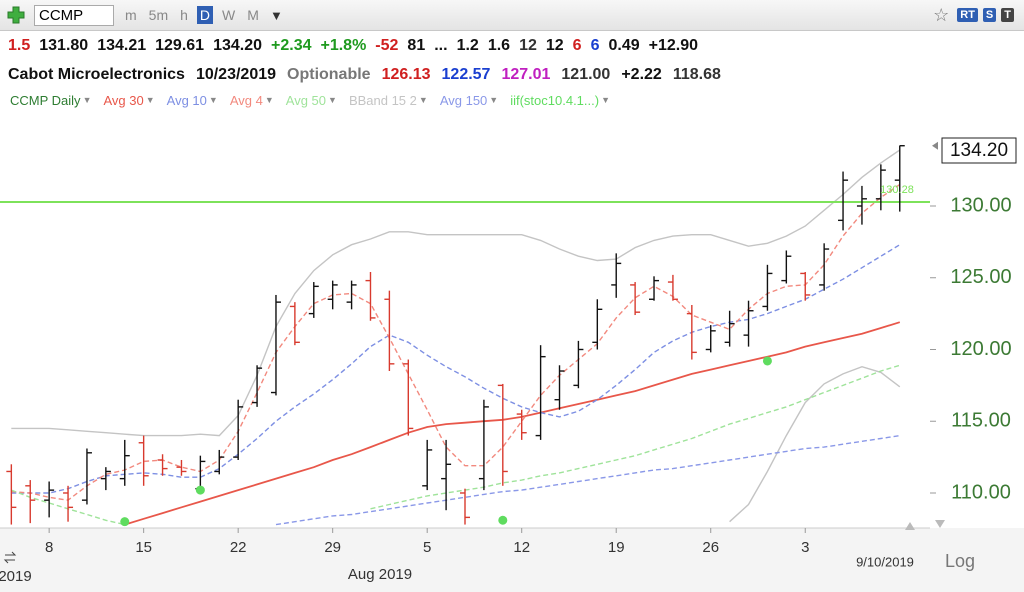 This screenshot has width=1024, height=592. What do you see at coordinates (1007, 15) in the screenshot?
I see `badge: T` at bounding box center [1007, 15].